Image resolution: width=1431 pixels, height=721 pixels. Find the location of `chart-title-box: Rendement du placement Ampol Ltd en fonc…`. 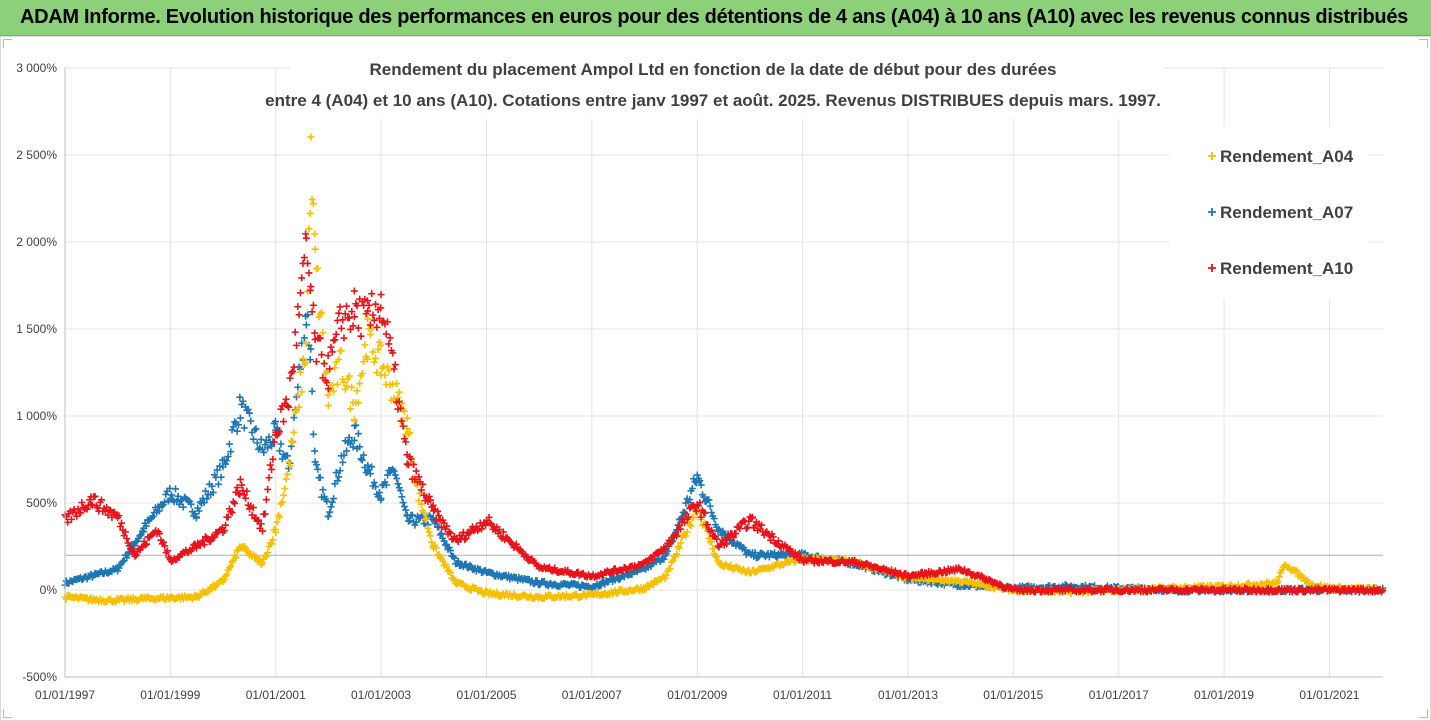

chart-title-box: Rendement du placement Ampol Ltd en fonc… is located at coordinates (714, 85).